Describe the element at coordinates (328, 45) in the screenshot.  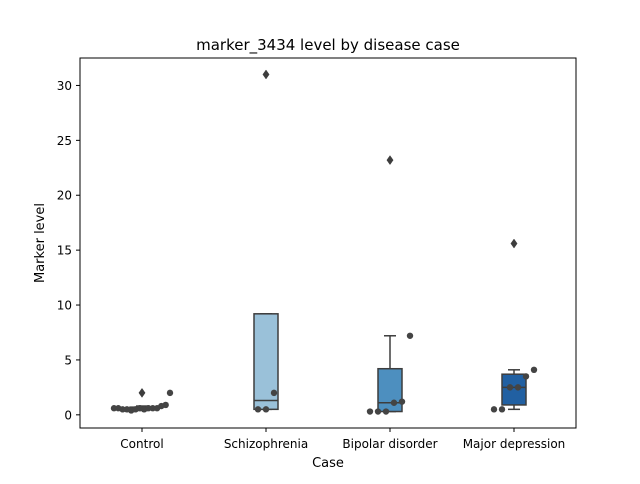
I see `chart-title: marker_3434 level by disease case` at that location.